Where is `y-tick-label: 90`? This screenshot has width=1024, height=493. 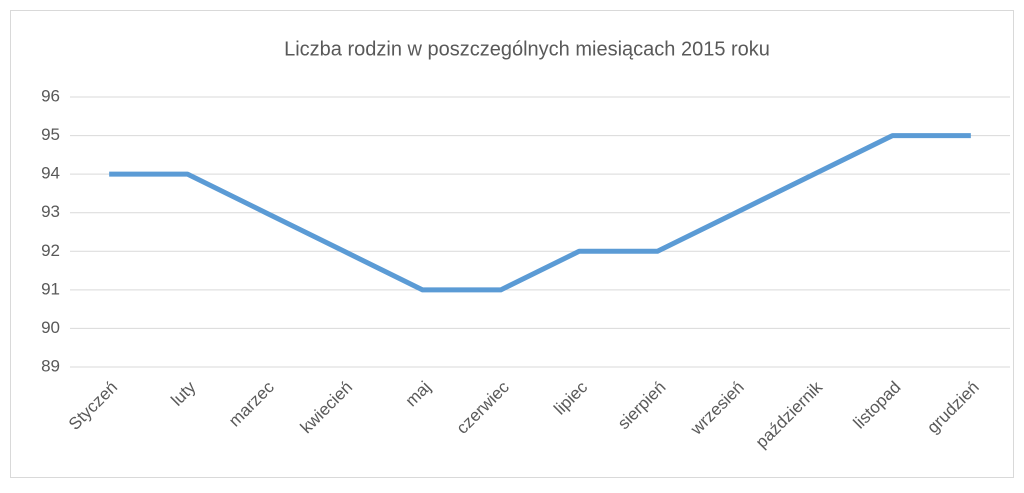
y-tick-label: 90 is located at coordinates (50, 327).